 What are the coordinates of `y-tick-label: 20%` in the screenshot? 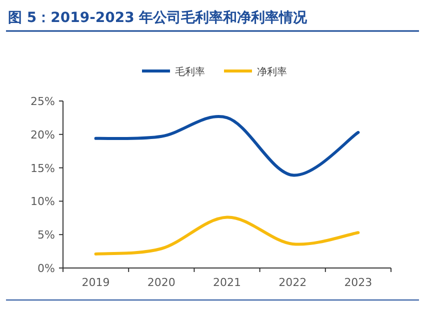 It's located at (42, 135).